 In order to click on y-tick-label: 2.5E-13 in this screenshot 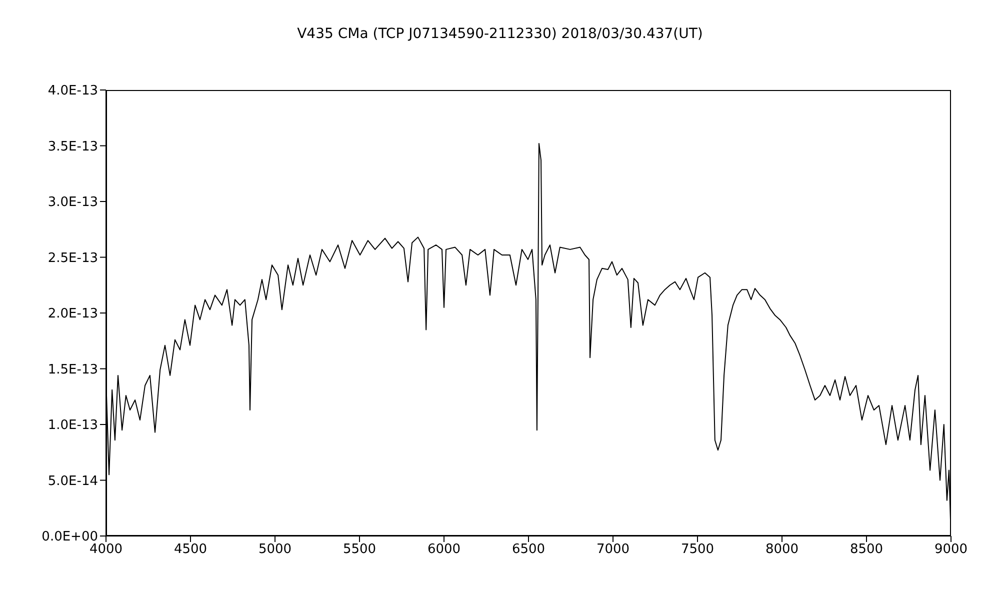, I will do `click(73, 258)`.